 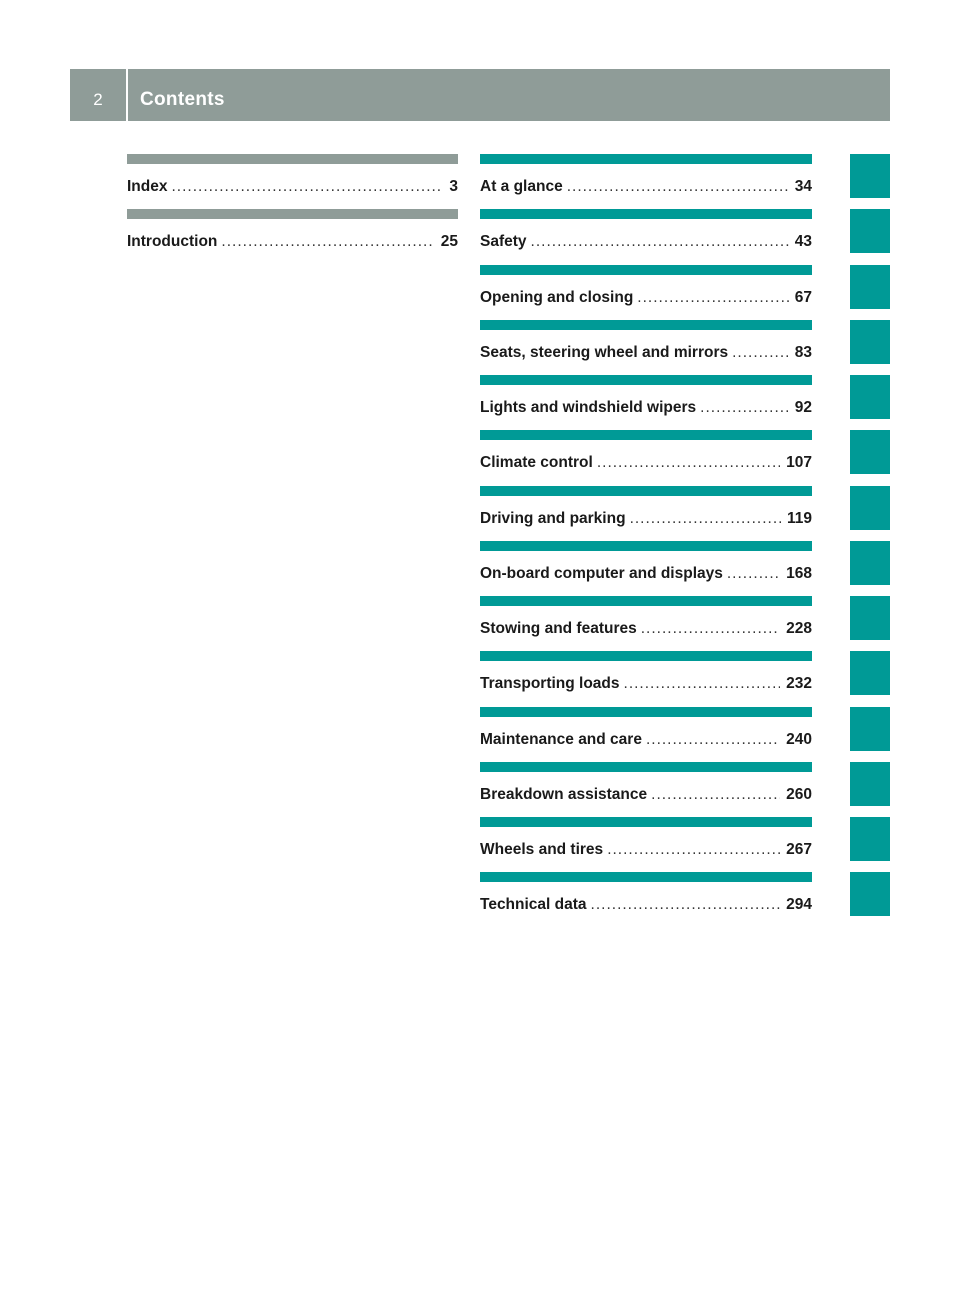 What do you see at coordinates (646, 409) in the screenshot?
I see `toc-line: Lights and windshield wipers 92` at bounding box center [646, 409].